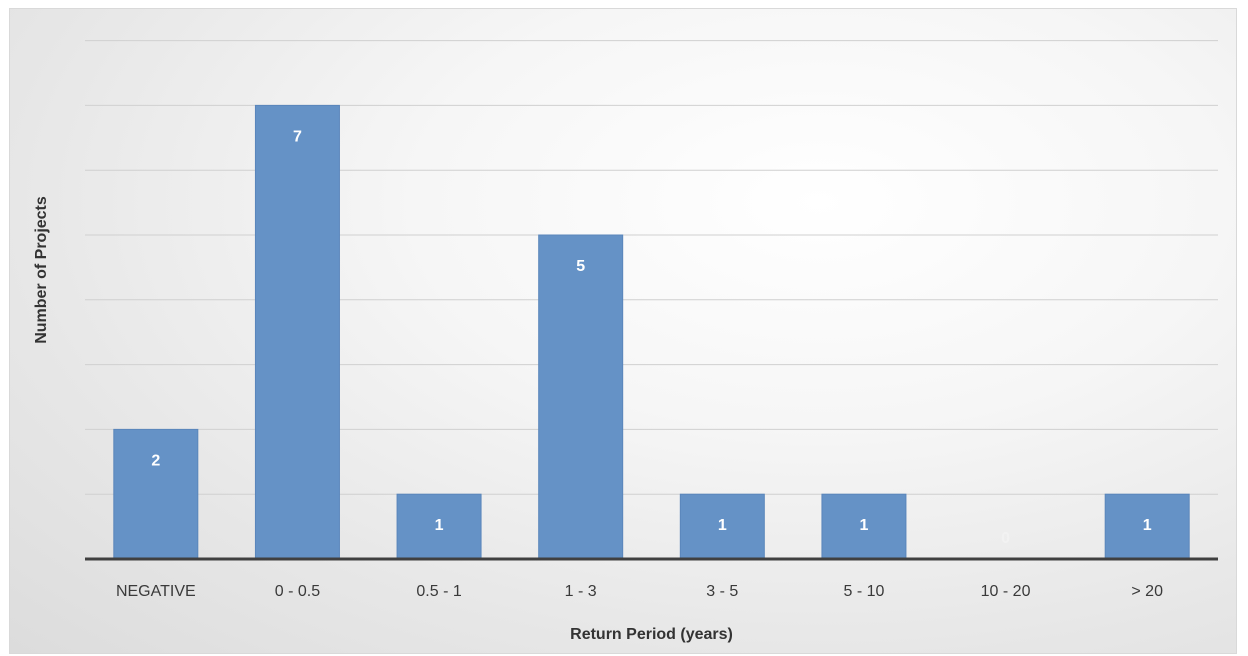 Image resolution: width=1248 pixels, height=656 pixels. What do you see at coordinates (155, 460) in the screenshot?
I see `bar-data-label: 2` at bounding box center [155, 460].